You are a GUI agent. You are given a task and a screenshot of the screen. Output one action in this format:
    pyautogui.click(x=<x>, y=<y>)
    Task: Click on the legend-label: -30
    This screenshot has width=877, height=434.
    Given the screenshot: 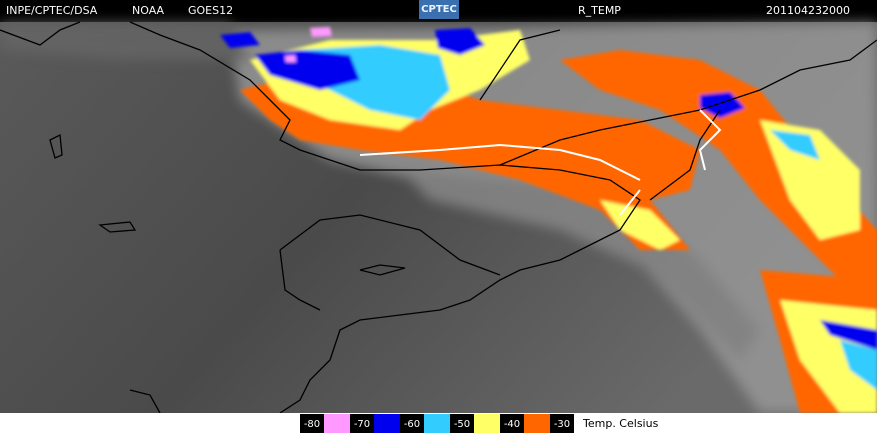 What is the action you would take?
    pyautogui.click(x=562, y=424)
    